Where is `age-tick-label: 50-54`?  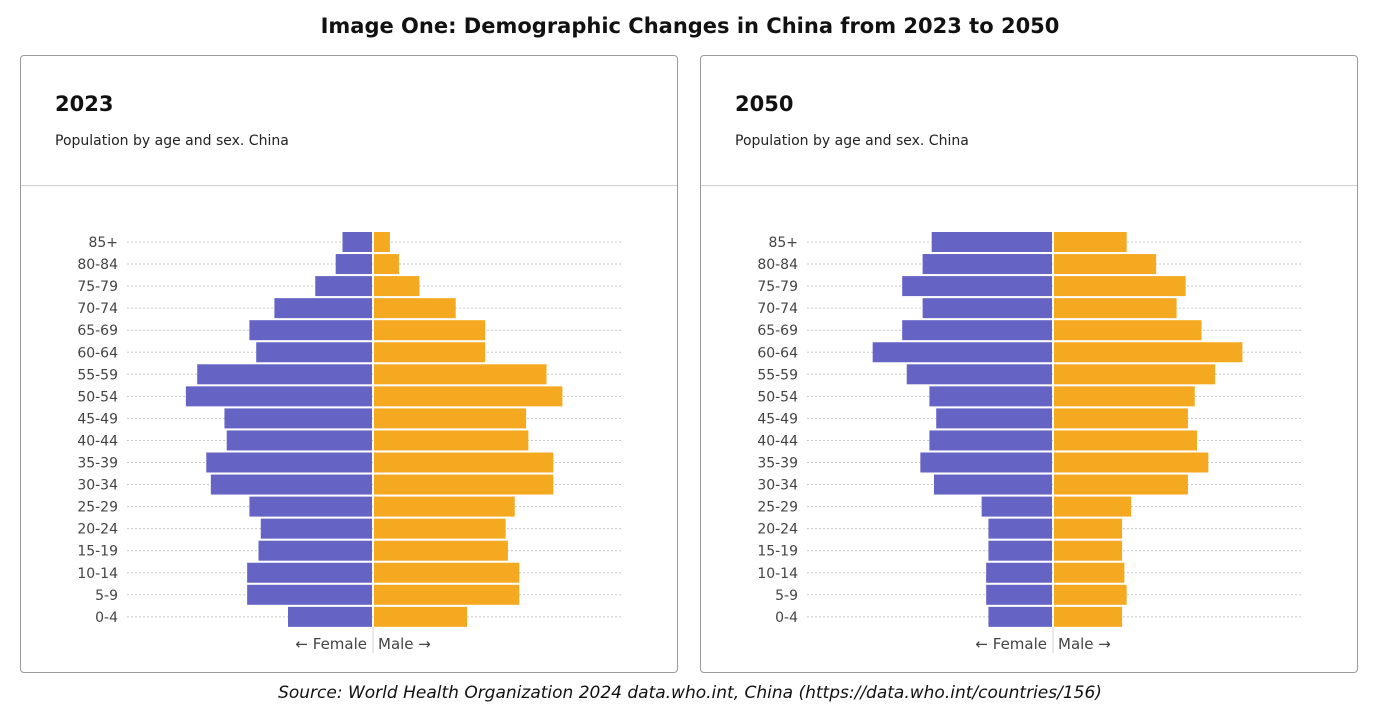
age-tick-label: 50-54 is located at coordinates (777, 397).